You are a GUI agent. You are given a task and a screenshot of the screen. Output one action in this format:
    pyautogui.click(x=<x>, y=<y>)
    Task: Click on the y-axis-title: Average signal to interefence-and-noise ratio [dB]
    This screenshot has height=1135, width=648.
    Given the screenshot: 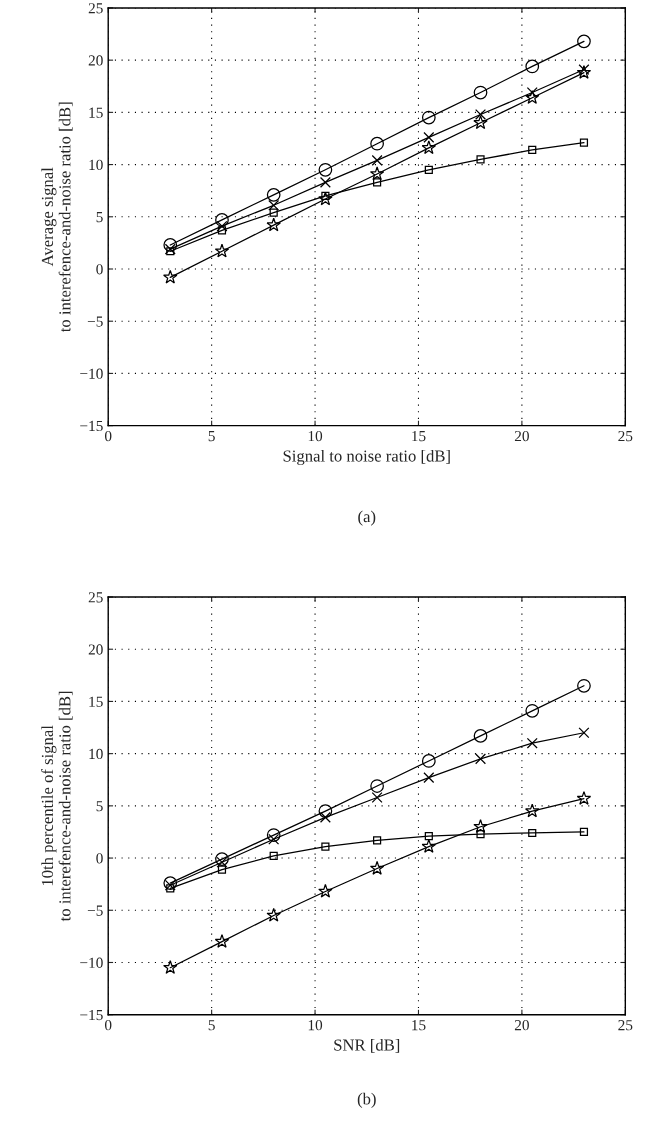 What is the action you would take?
    pyautogui.click(x=57, y=217)
    